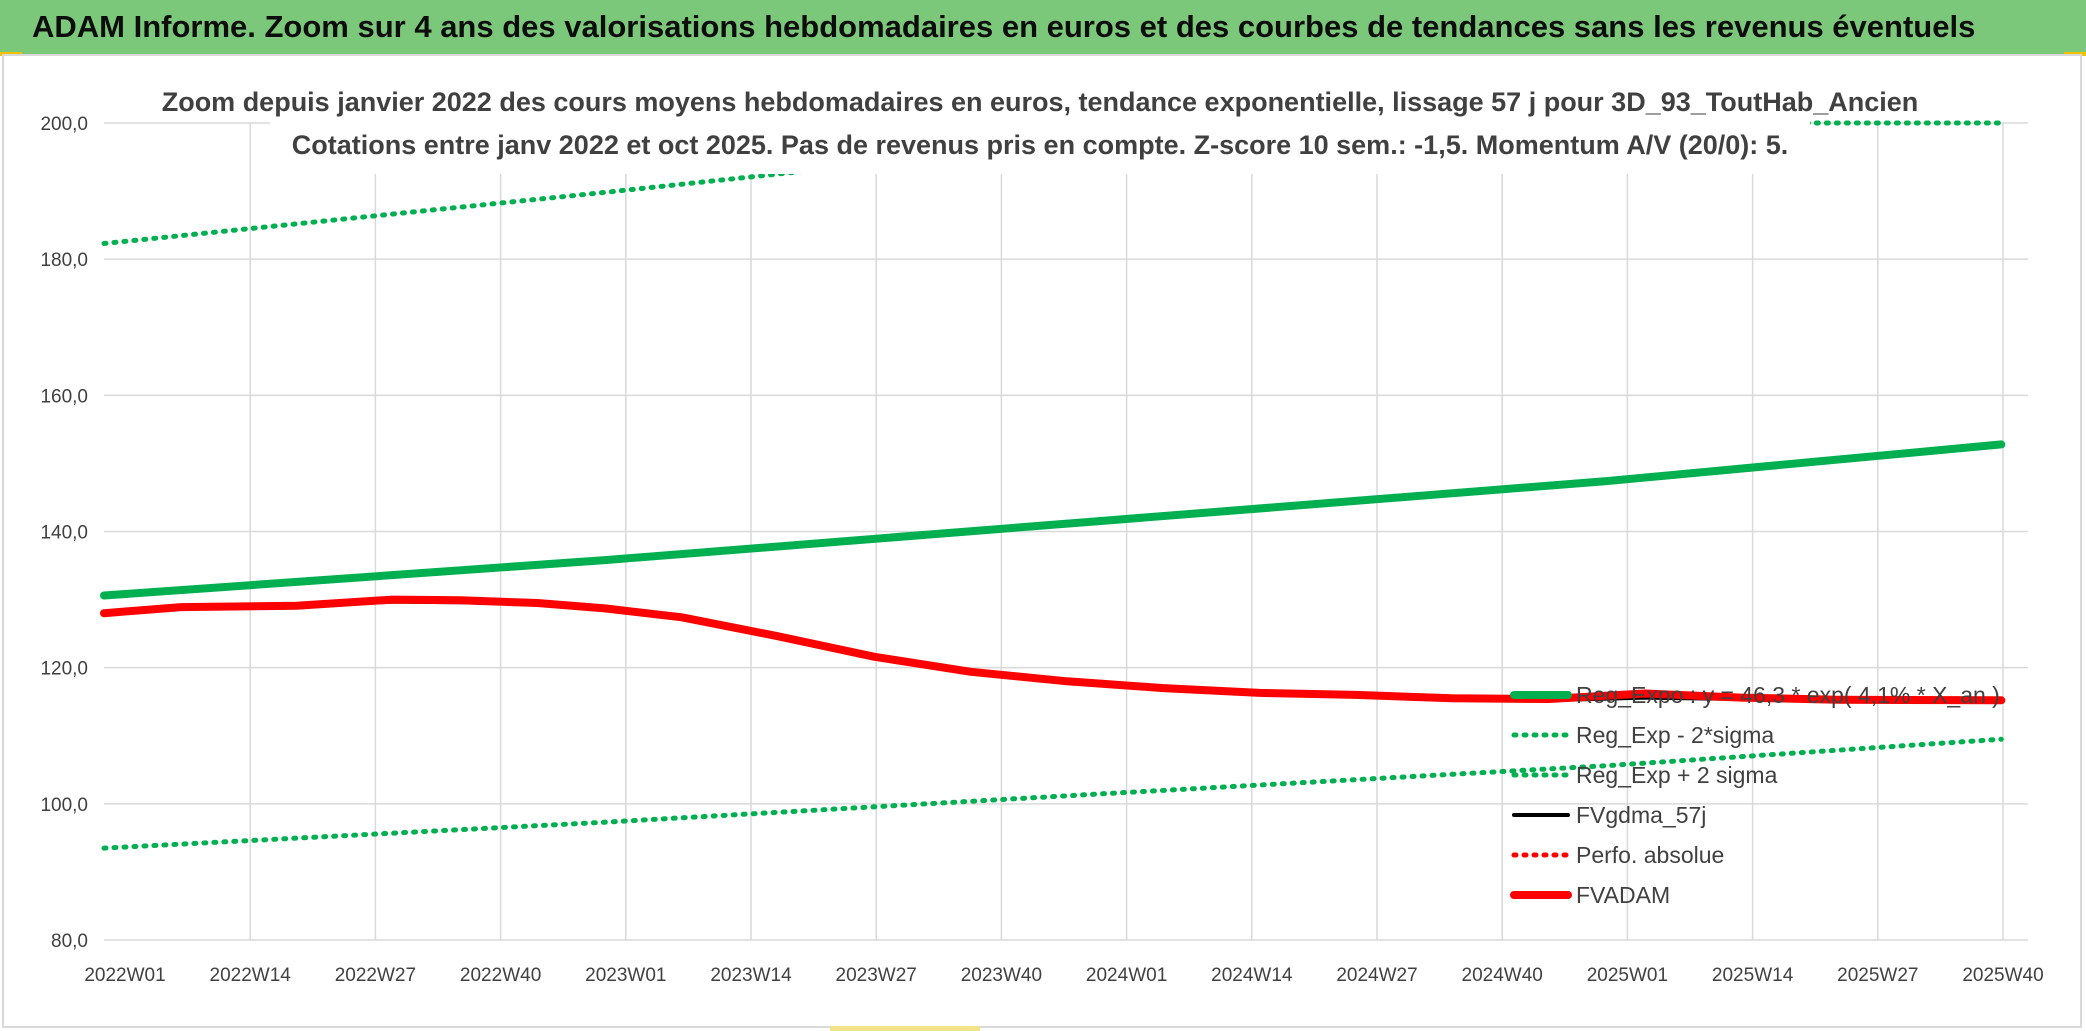 Image resolution: width=2086 pixels, height=1031 pixels. What do you see at coordinates (1641, 815) in the screenshot?
I see `legend-label: FVgdma_57j` at bounding box center [1641, 815].